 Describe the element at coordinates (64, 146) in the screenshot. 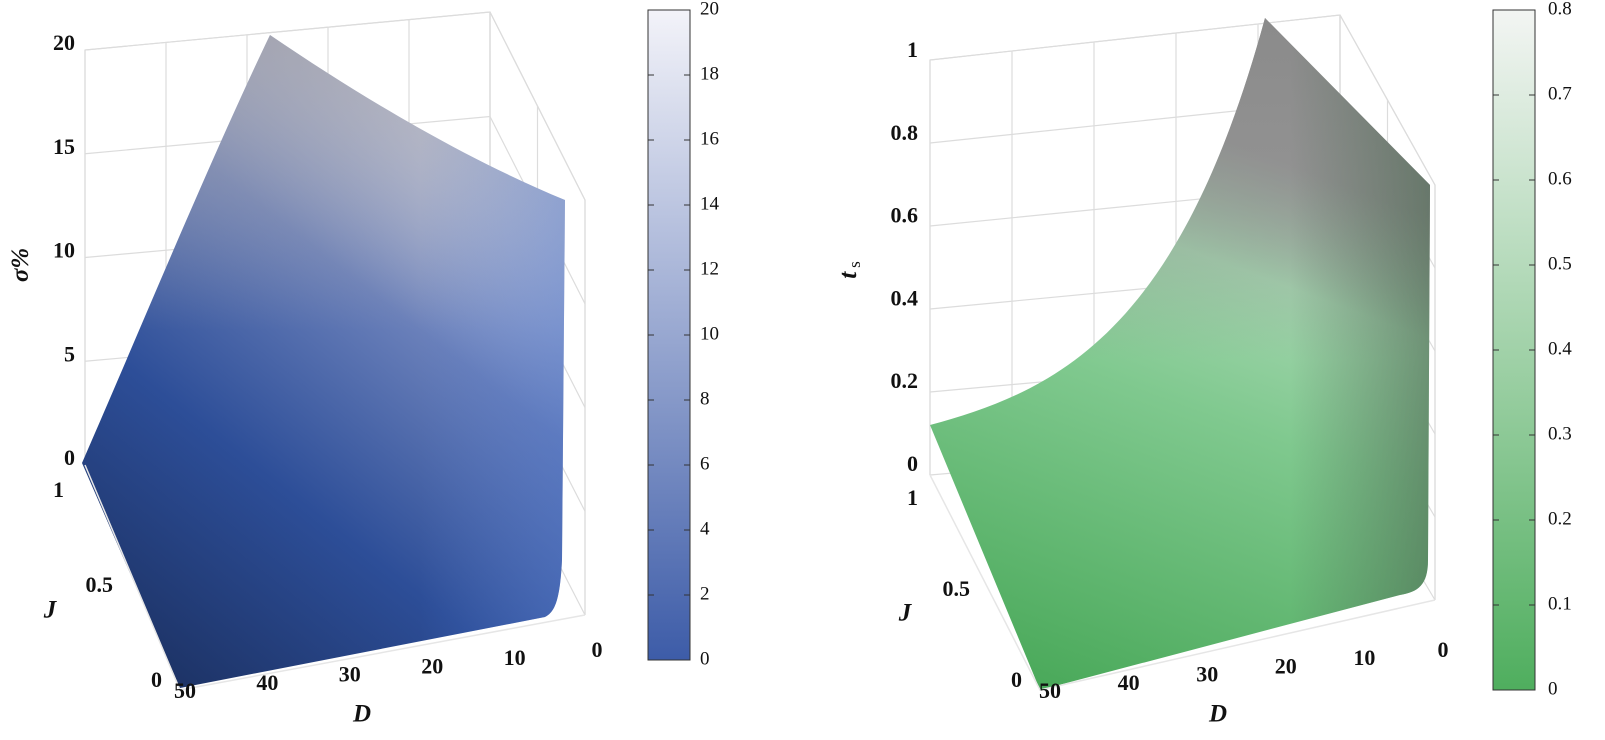

I see `z-tick-label: 15` at that location.